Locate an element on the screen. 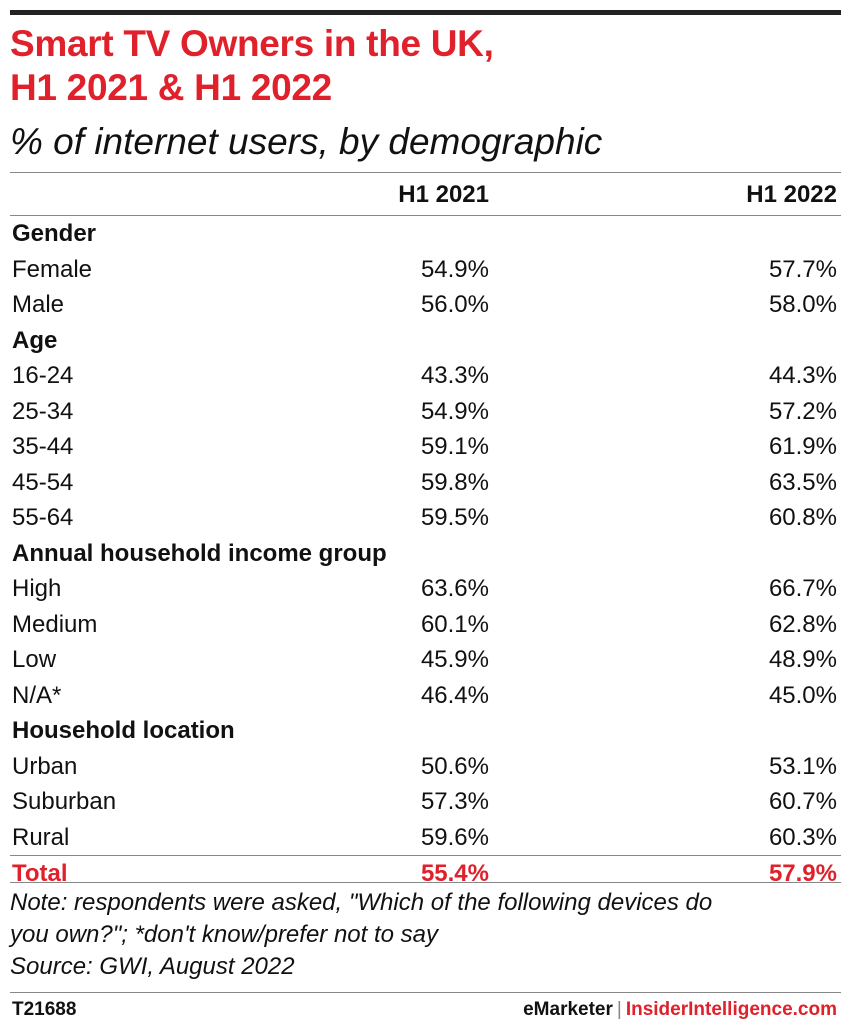  group-label: Gender is located at coordinates (54, 233).